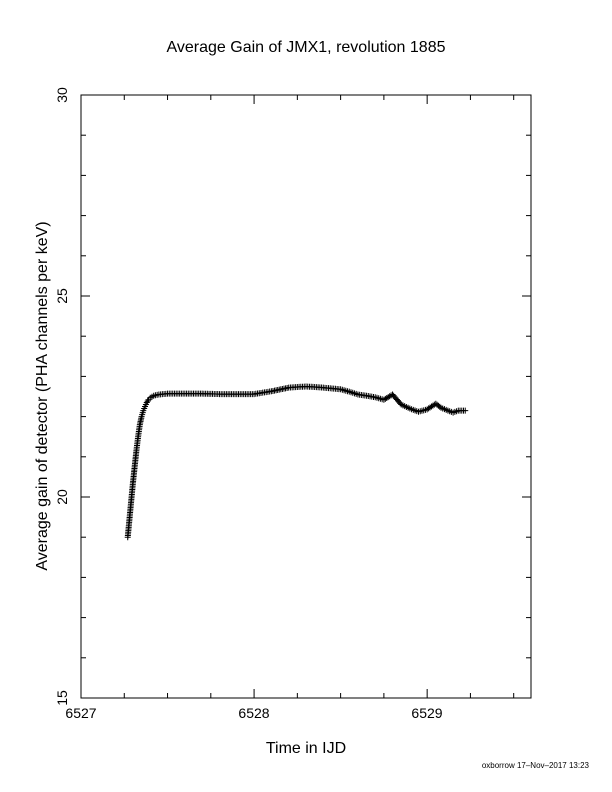  Describe the element at coordinates (62, 698) in the screenshot. I see `y-tick-label-15: 15` at that location.